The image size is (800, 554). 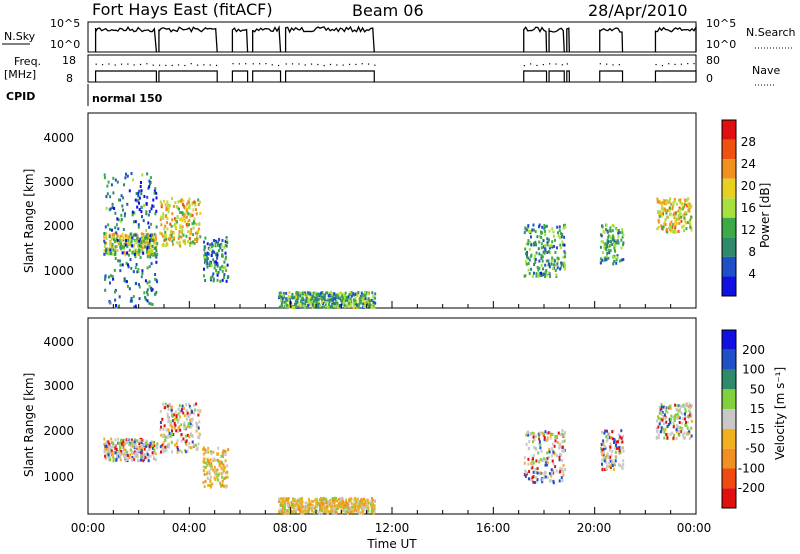 I want to click on colorbar-tick: 8, so click(x=752, y=252).